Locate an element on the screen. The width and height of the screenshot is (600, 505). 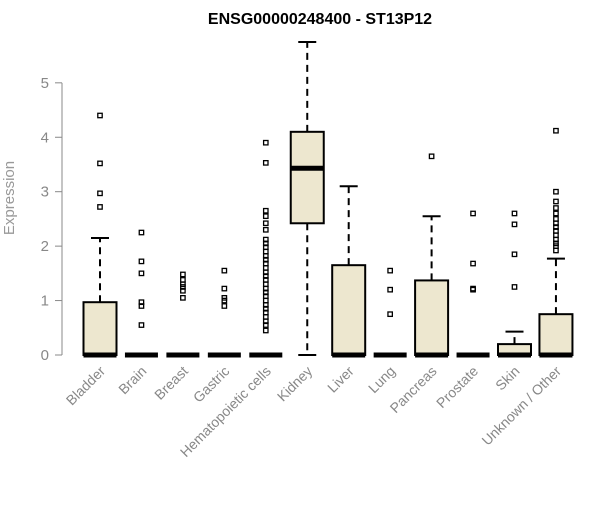
category-label: Liver is located at coordinates (340, 379).